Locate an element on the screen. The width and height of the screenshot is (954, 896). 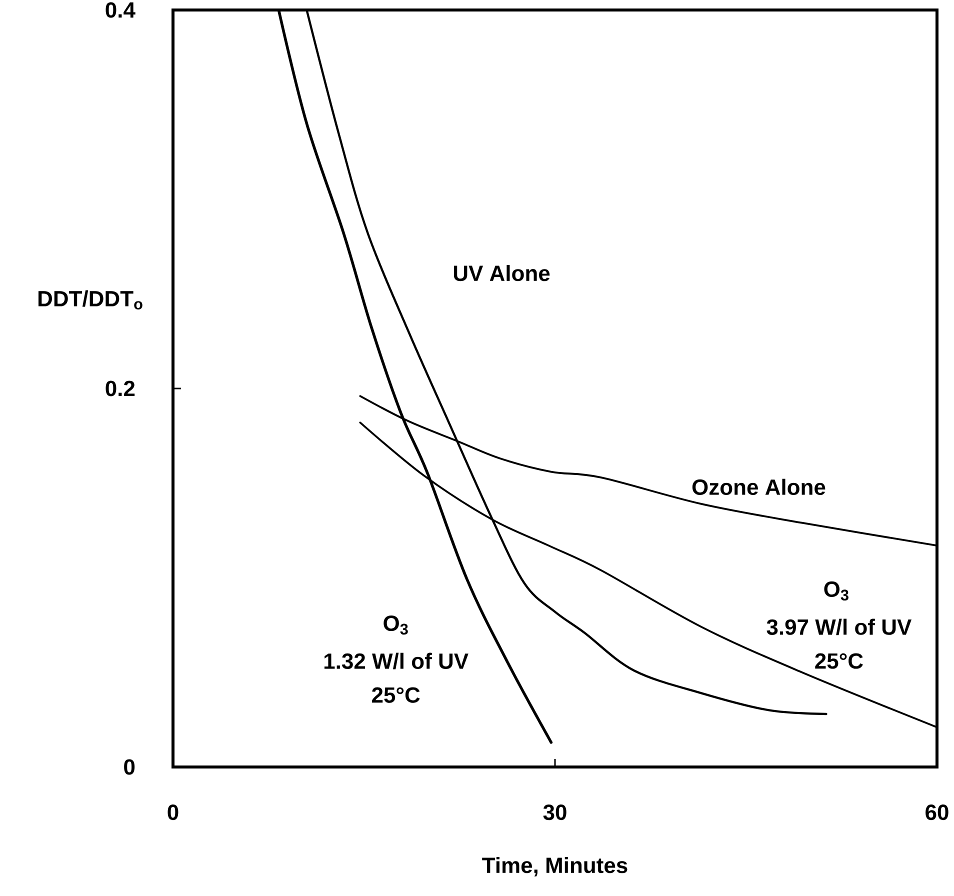
y-axis-title: DDT/DDT$_{o}$ is located at coordinates (90, 300).